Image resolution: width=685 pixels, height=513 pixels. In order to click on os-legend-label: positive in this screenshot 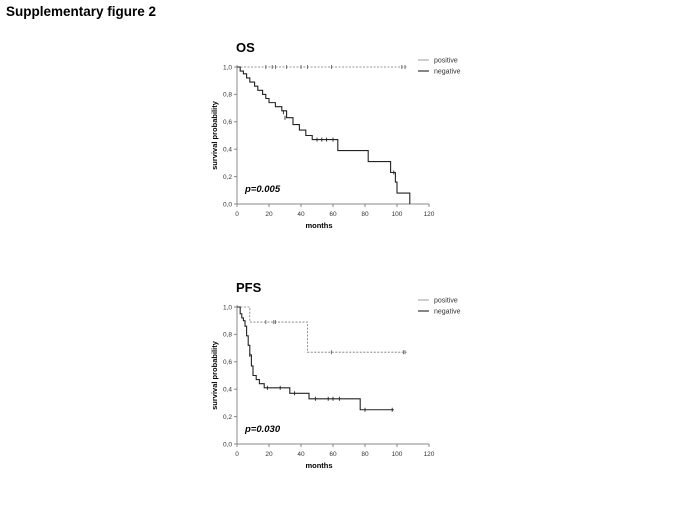, I will do `click(446, 60)`.